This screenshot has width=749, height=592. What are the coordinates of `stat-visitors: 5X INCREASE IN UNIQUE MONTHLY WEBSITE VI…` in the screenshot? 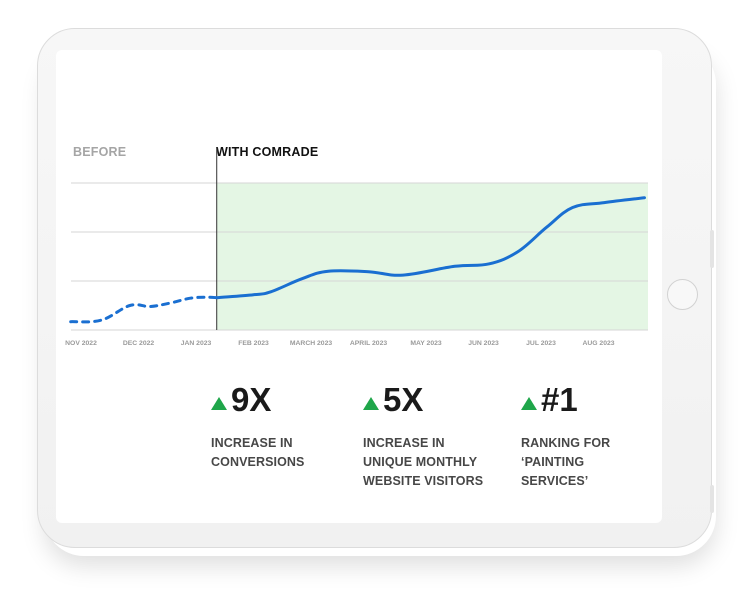 It's located at (423, 435).